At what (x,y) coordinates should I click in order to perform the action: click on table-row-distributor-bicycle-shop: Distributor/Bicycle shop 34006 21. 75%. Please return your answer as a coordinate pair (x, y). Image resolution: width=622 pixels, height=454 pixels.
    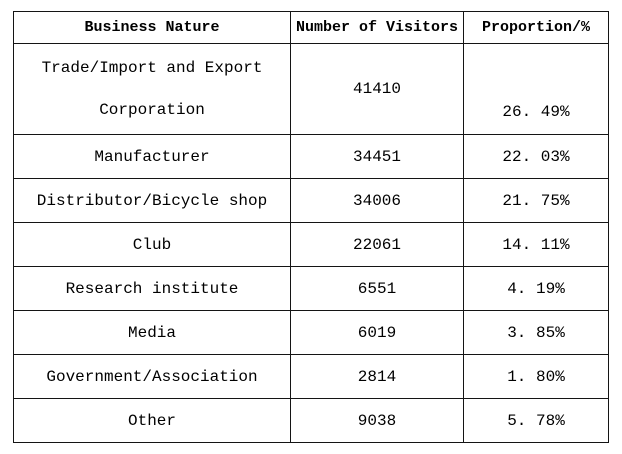
    Looking at the image, I should click on (311, 200).